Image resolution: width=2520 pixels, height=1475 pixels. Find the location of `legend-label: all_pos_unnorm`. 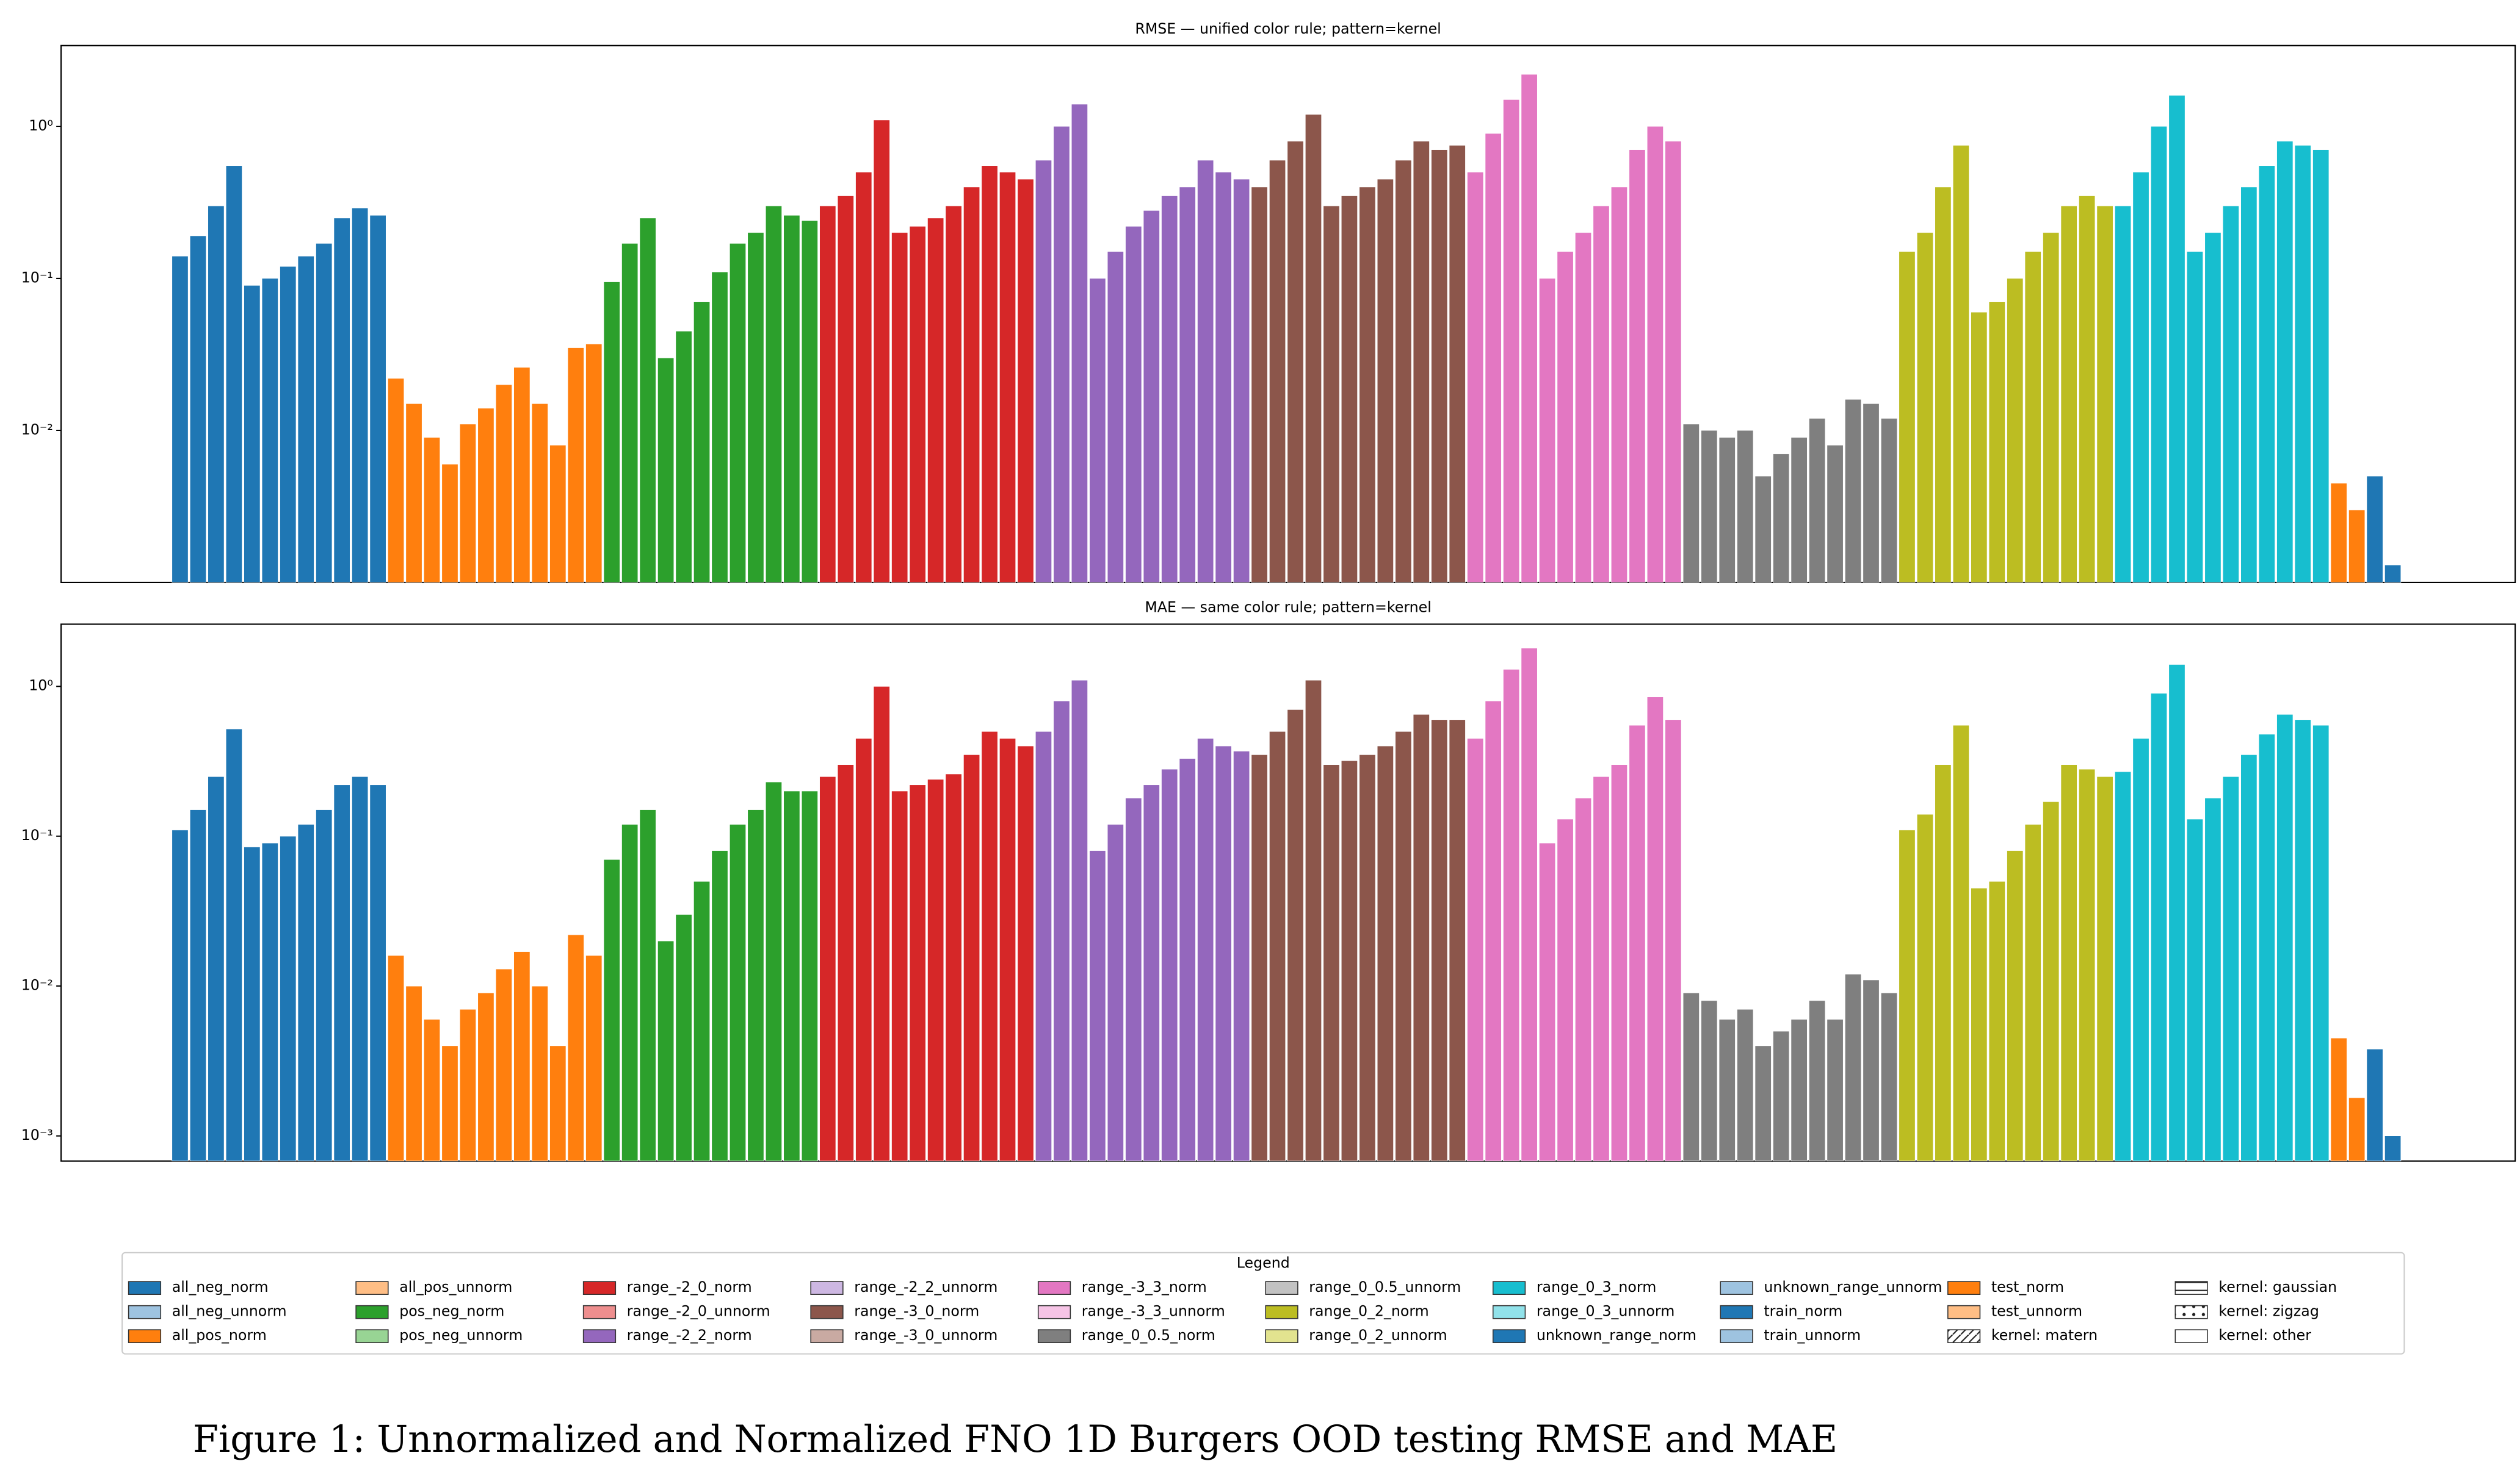

legend-label: all_pos_unnorm is located at coordinates (455, 1287).